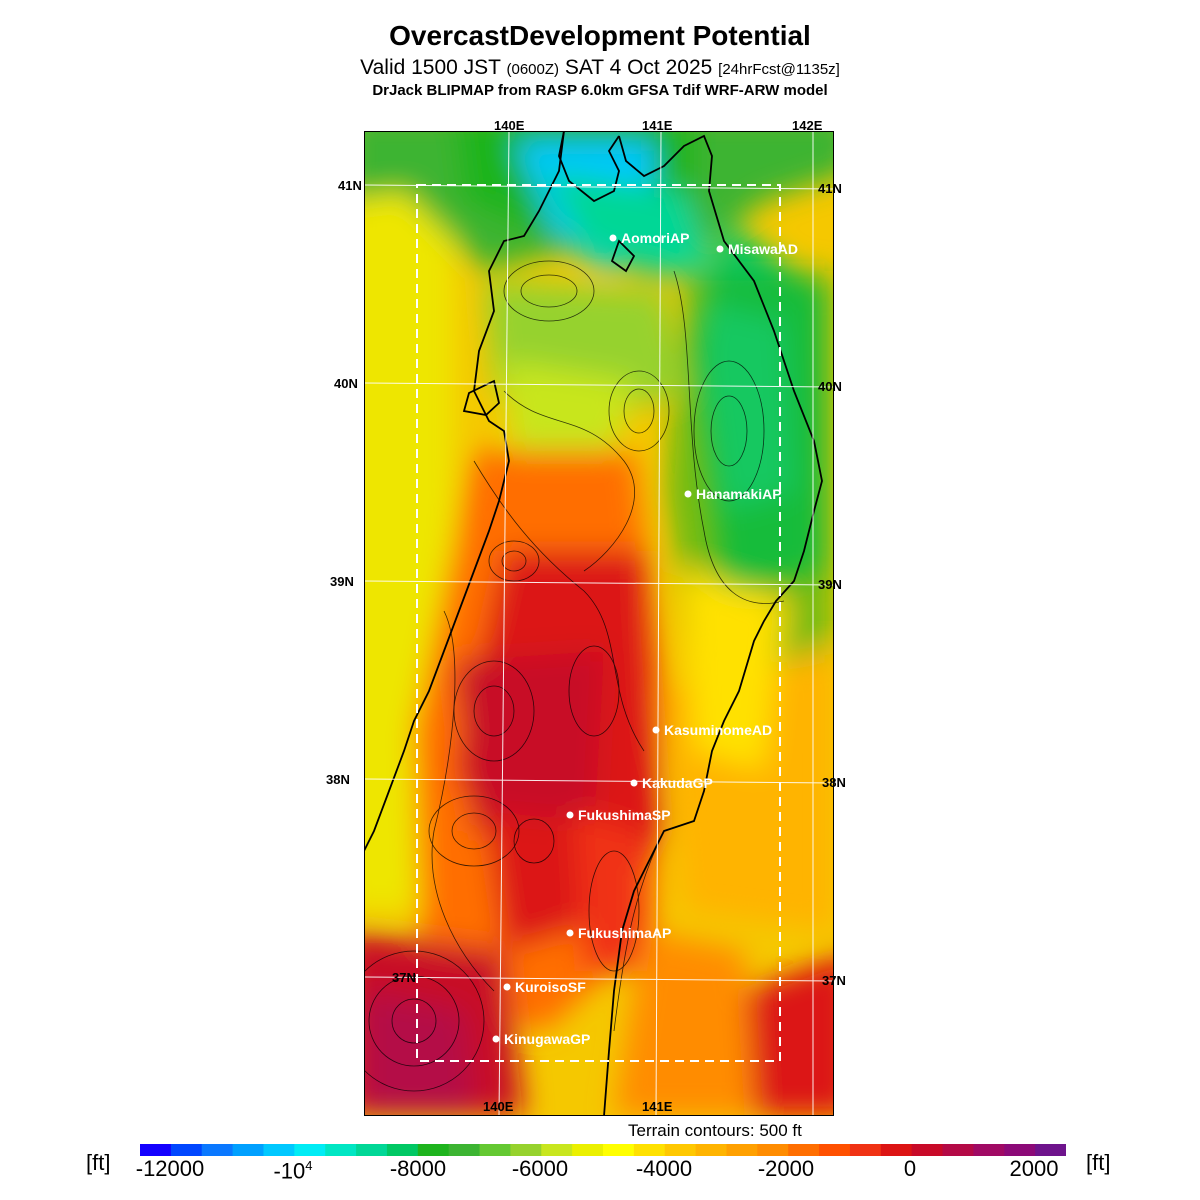 Image resolution: width=1200 pixels, height=1200 pixels. I want to click on lat-label-left: 40N, so click(346, 383).